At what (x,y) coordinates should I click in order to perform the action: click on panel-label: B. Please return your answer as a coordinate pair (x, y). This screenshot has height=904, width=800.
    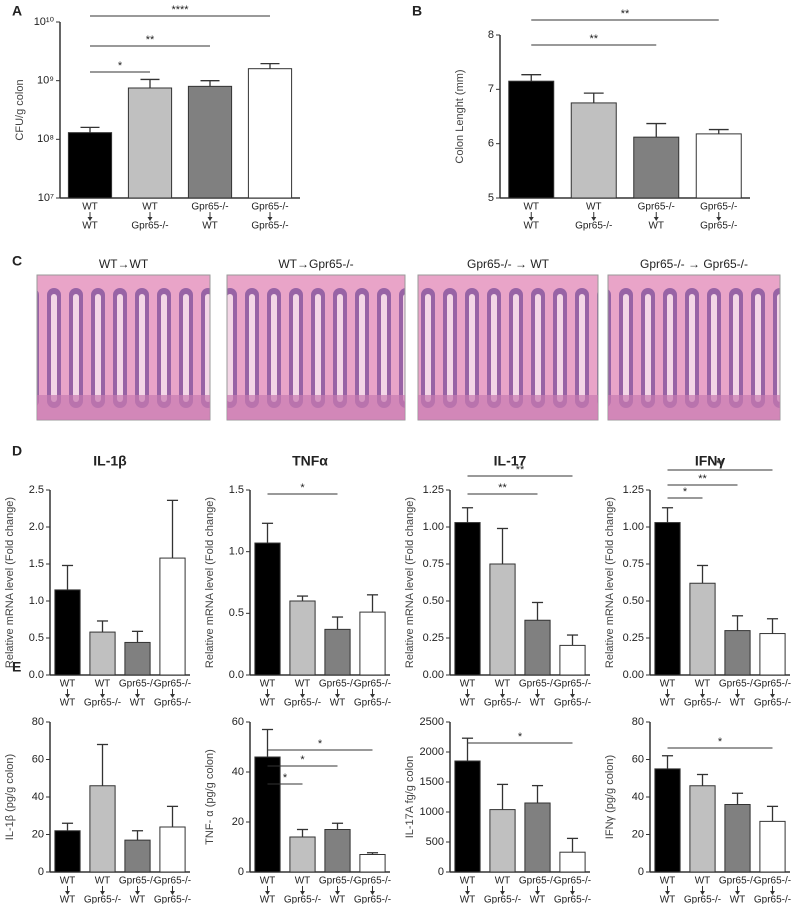
    Looking at the image, I should click on (417, 11).